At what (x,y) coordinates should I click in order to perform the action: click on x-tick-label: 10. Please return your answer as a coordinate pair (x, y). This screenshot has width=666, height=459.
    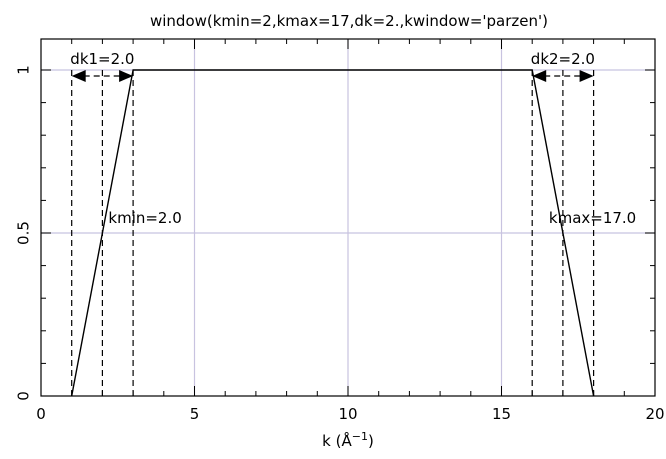
    Looking at the image, I should click on (347, 414).